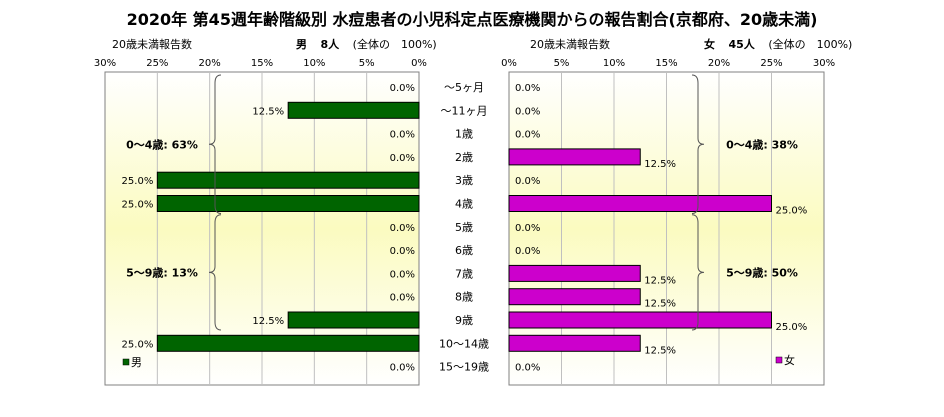 This screenshot has width=944, height=417. Describe the element at coordinates (464, 367) in the screenshot. I see `category-label: 15～19歳` at that location.